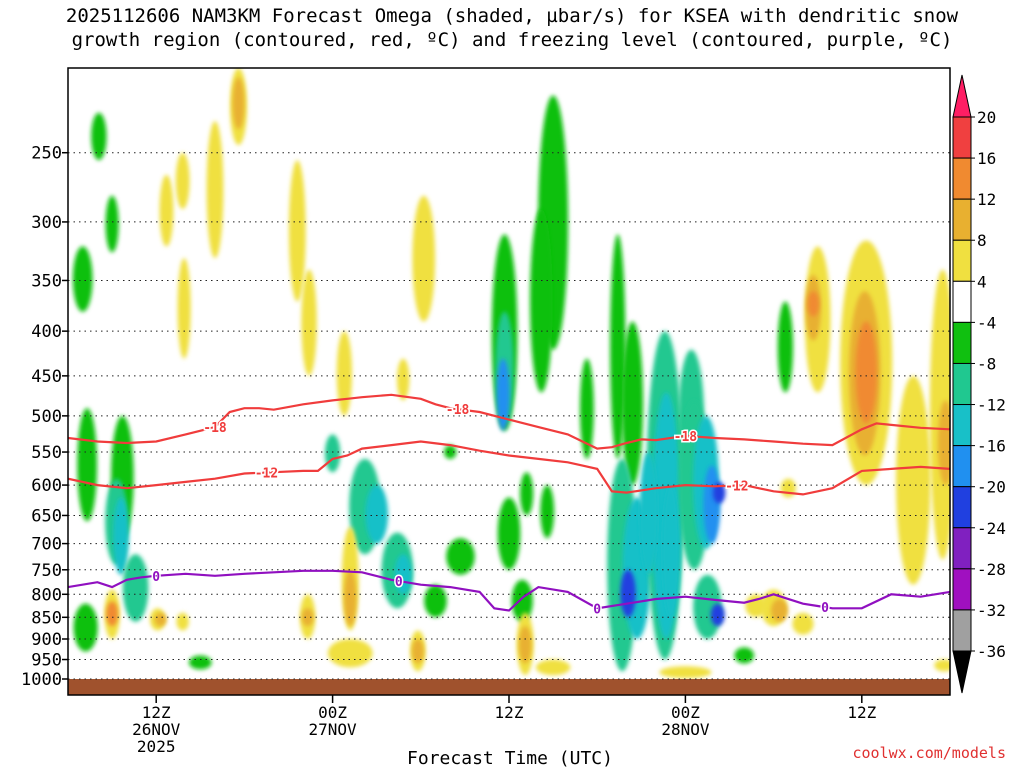 This screenshot has height=768, width=1024. I want to click on x-tick-label-4-0: 12Z, so click(861, 712).